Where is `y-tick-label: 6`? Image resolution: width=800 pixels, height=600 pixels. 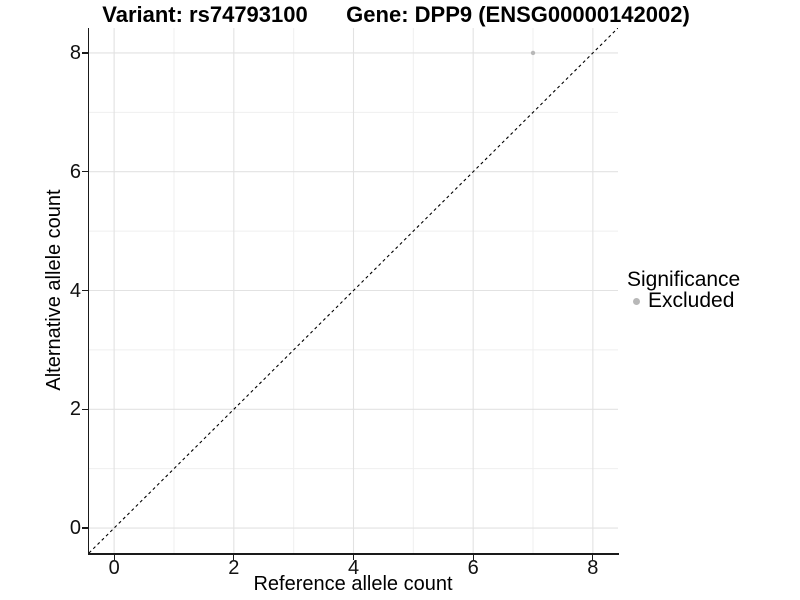 y-tick-label: 6 is located at coordinates (75, 171).